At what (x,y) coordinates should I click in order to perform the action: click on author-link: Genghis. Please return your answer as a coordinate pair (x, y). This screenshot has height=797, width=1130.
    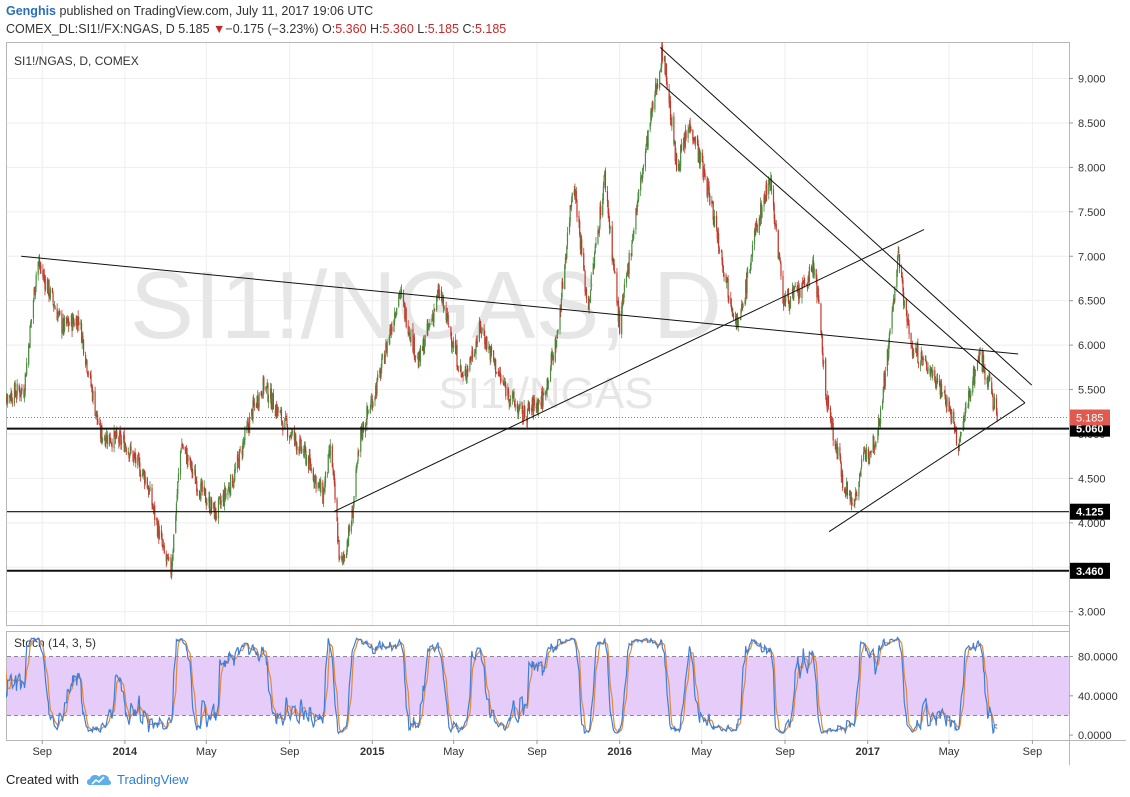
    Looking at the image, I should click on (31, 11).